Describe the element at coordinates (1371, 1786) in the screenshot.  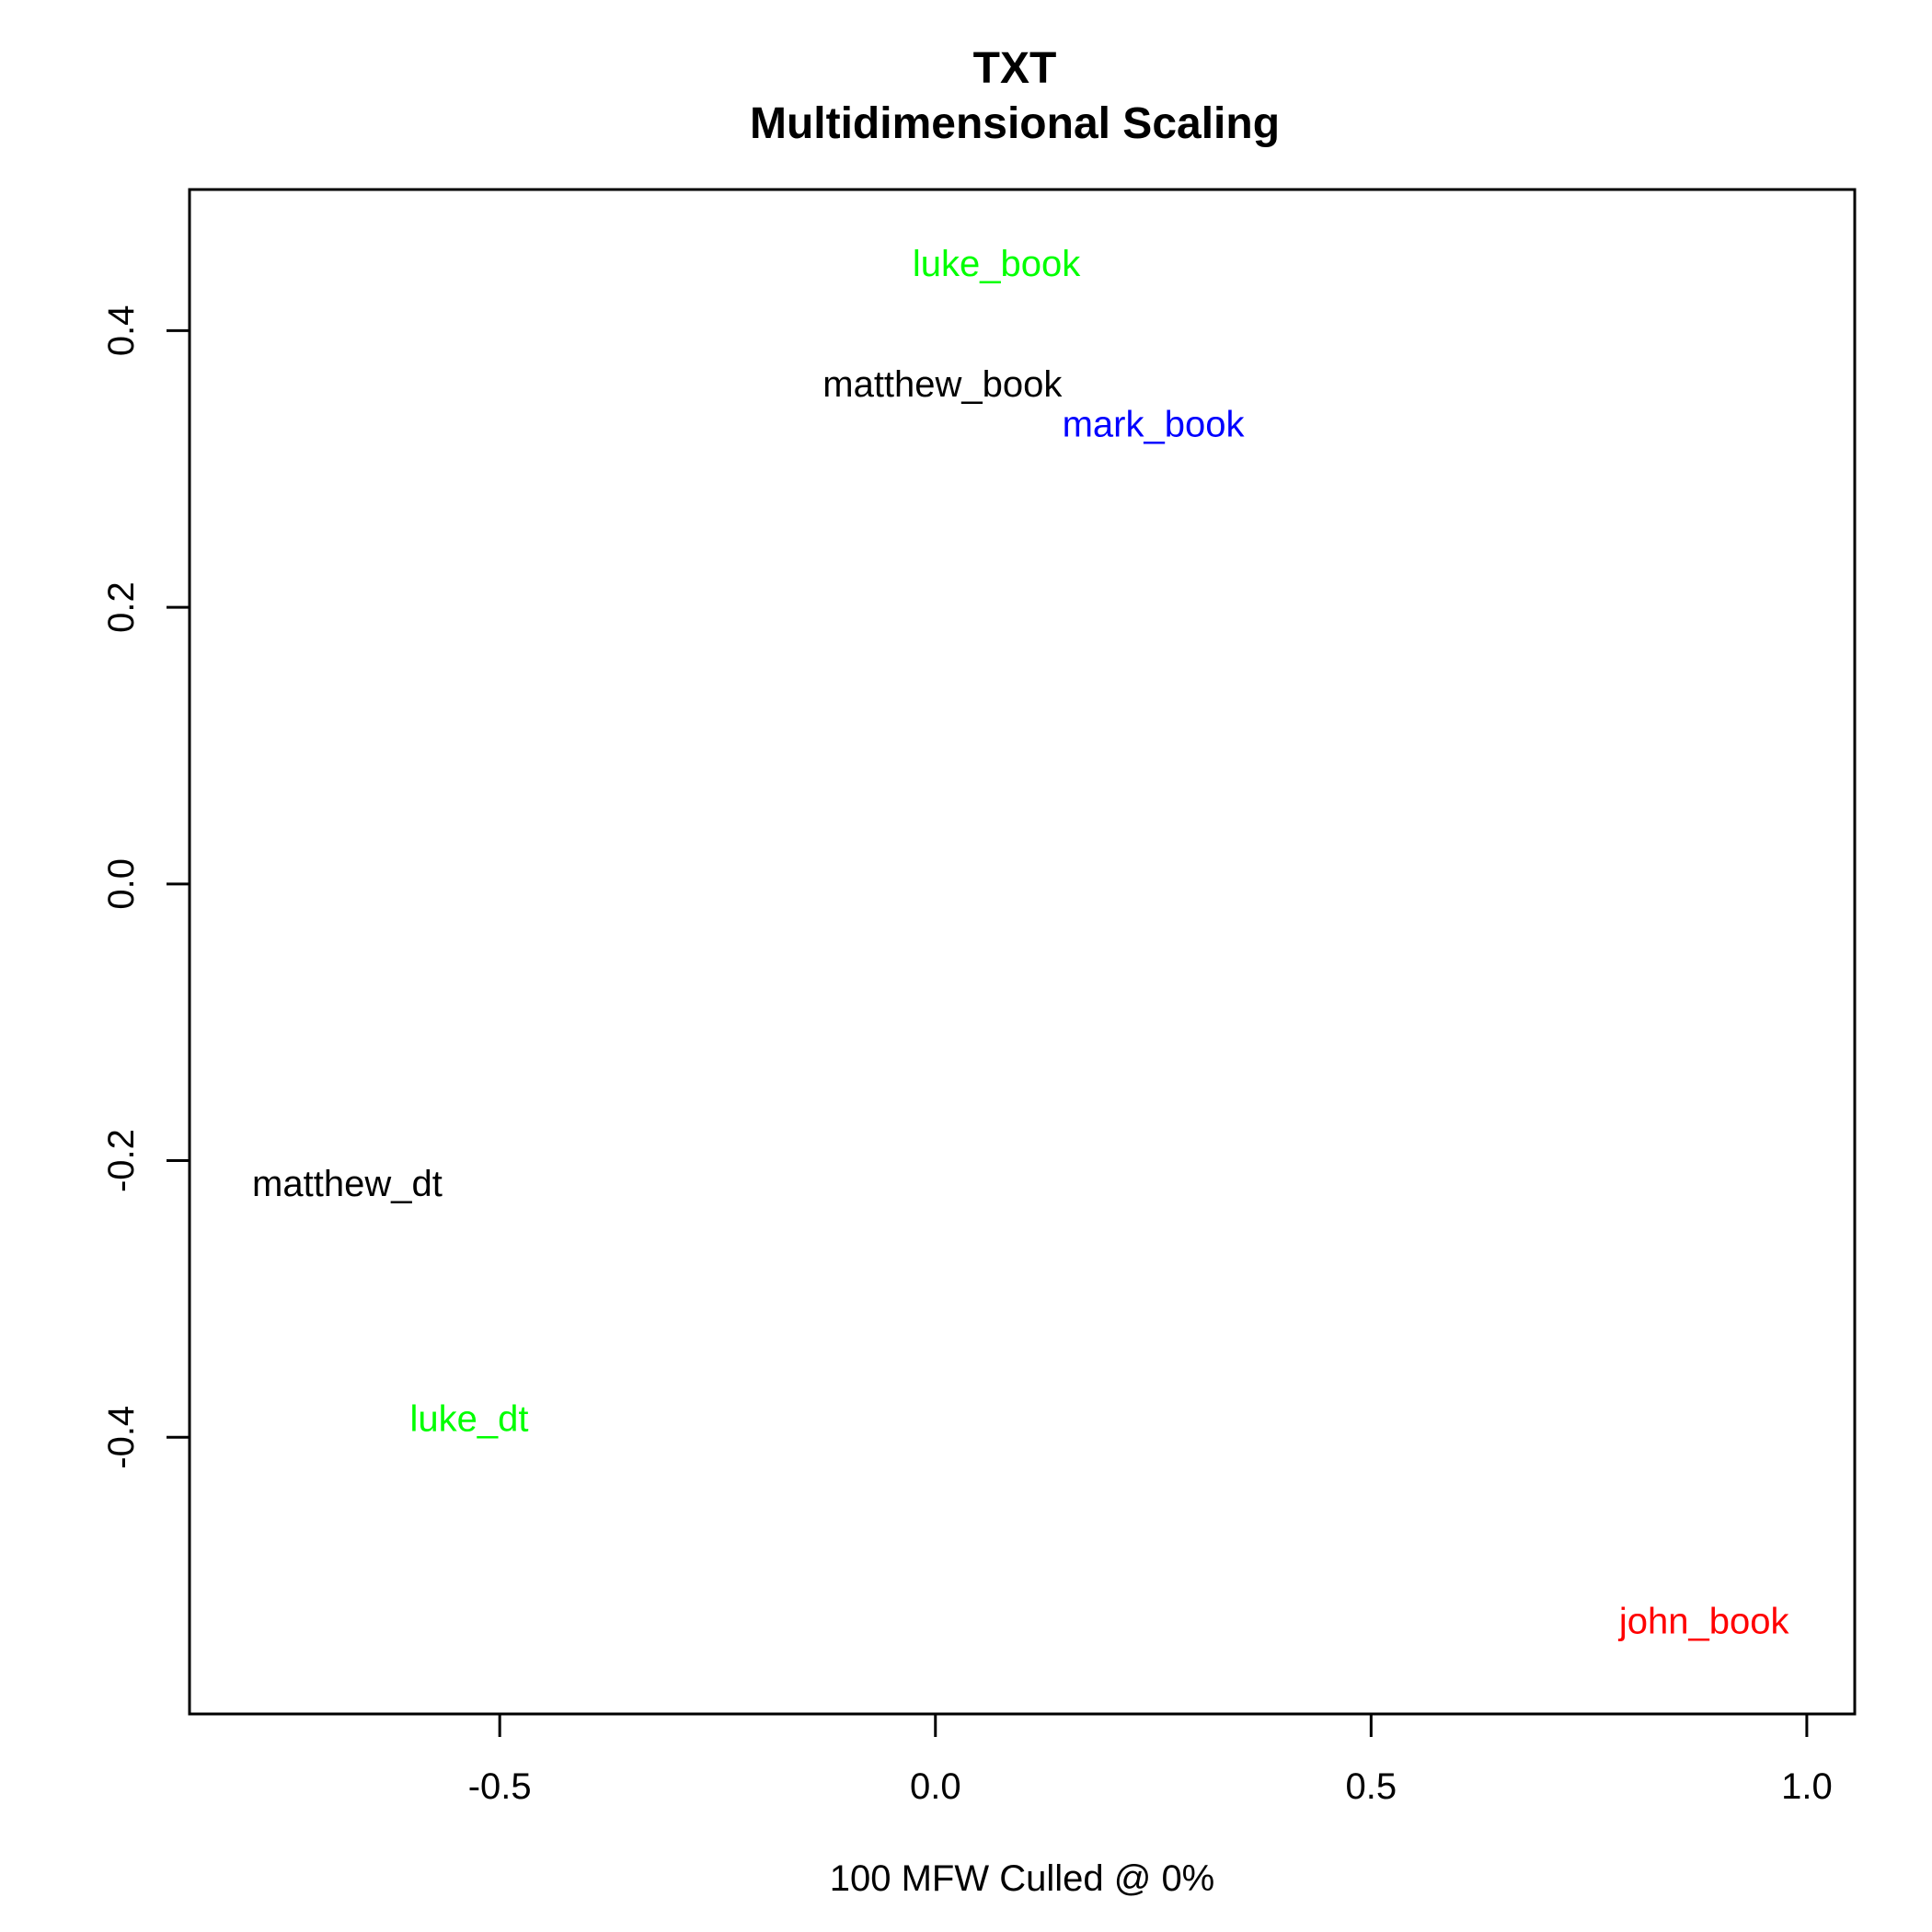
I see `x-tick-label: 0.5` at that location.